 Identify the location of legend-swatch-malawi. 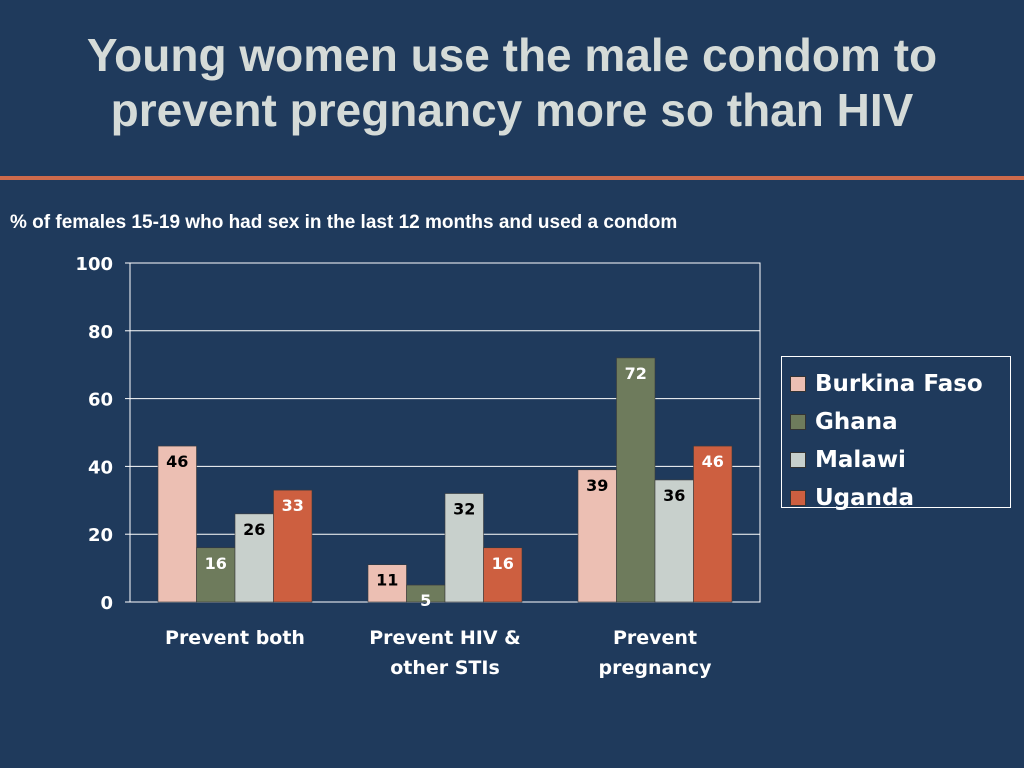
(798, 460).